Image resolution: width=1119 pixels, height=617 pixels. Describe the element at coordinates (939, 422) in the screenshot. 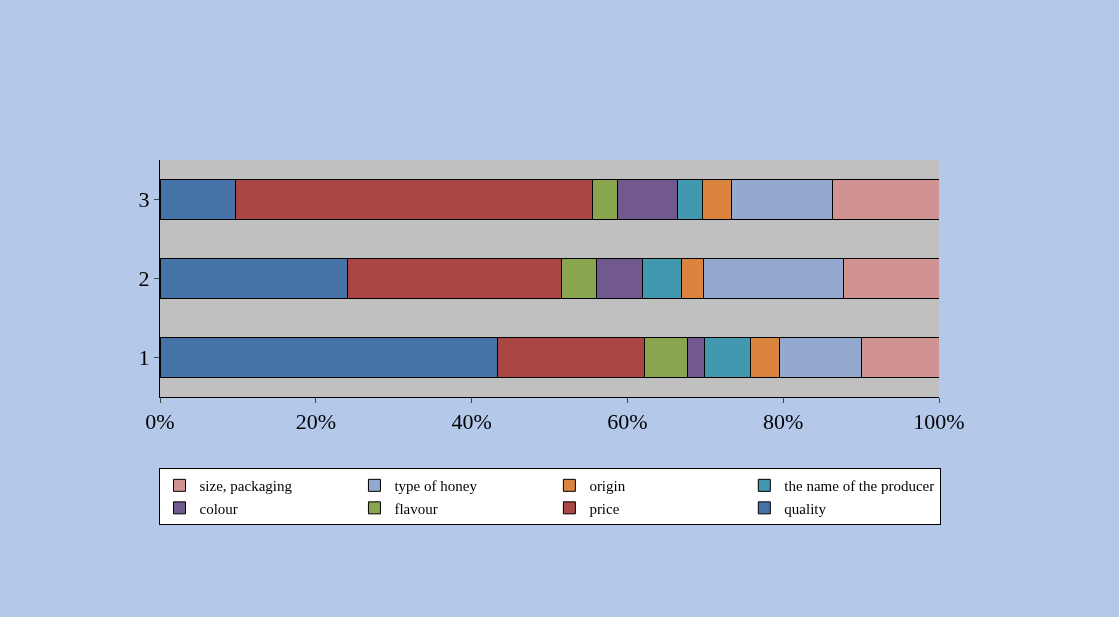

I see `x-tick-label: 100%` at that location.